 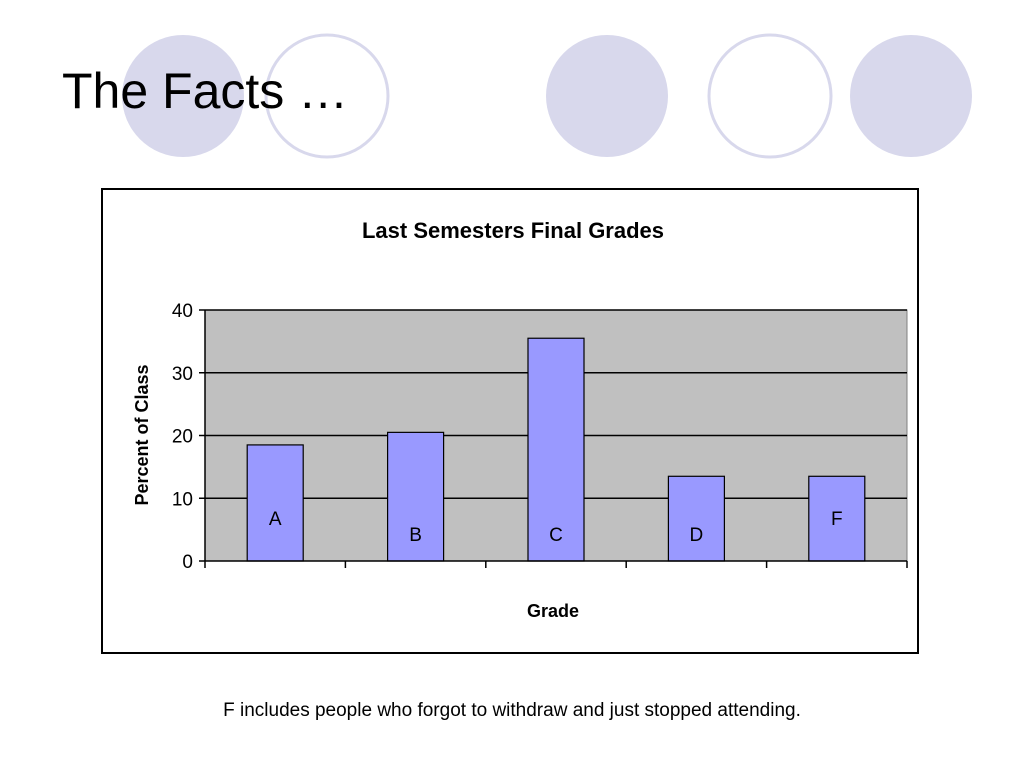 What do you see at coordinates (182, 311) in the screenshot?
I see `y-tick-label: 40` at bounding box center [182, 311].